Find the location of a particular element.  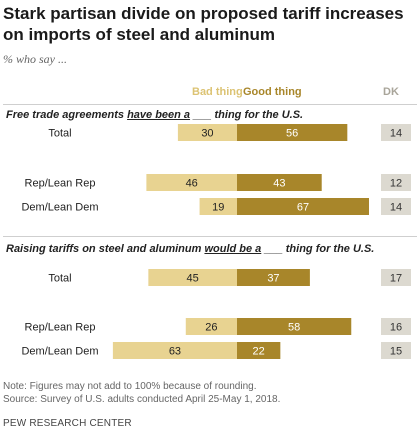

question-1-underline: have been a is located at coordinates (159, 115).